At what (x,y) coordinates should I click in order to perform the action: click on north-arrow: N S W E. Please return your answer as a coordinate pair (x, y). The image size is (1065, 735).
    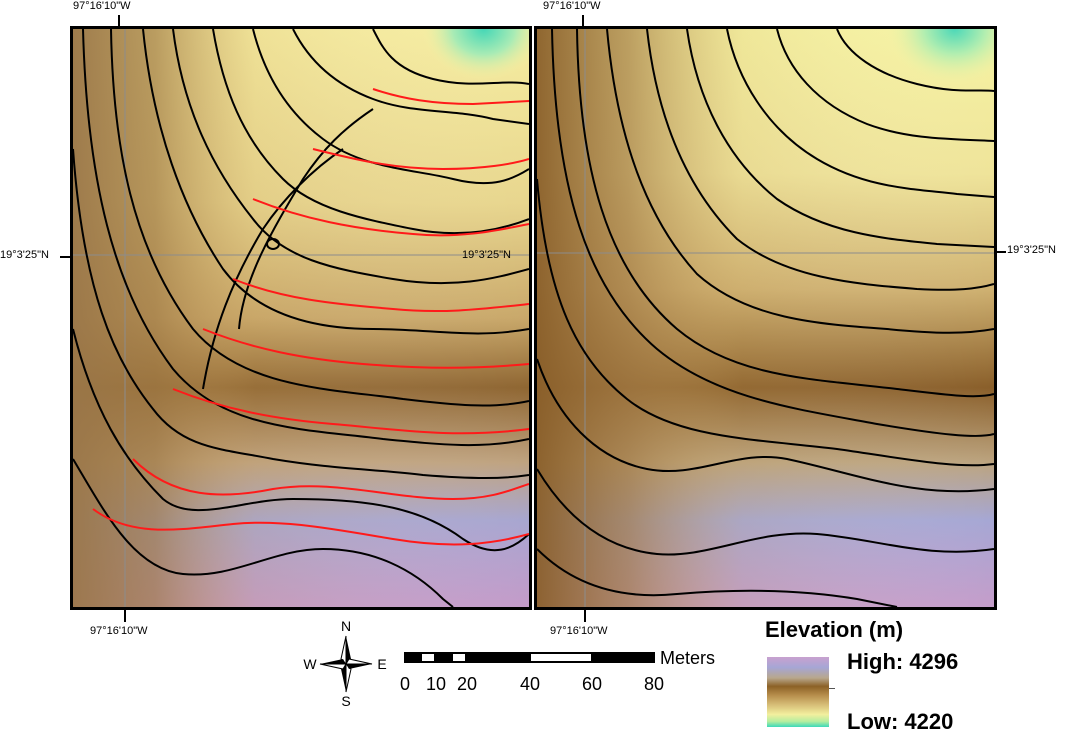
    Looking at the image, I should click on (346, 664).